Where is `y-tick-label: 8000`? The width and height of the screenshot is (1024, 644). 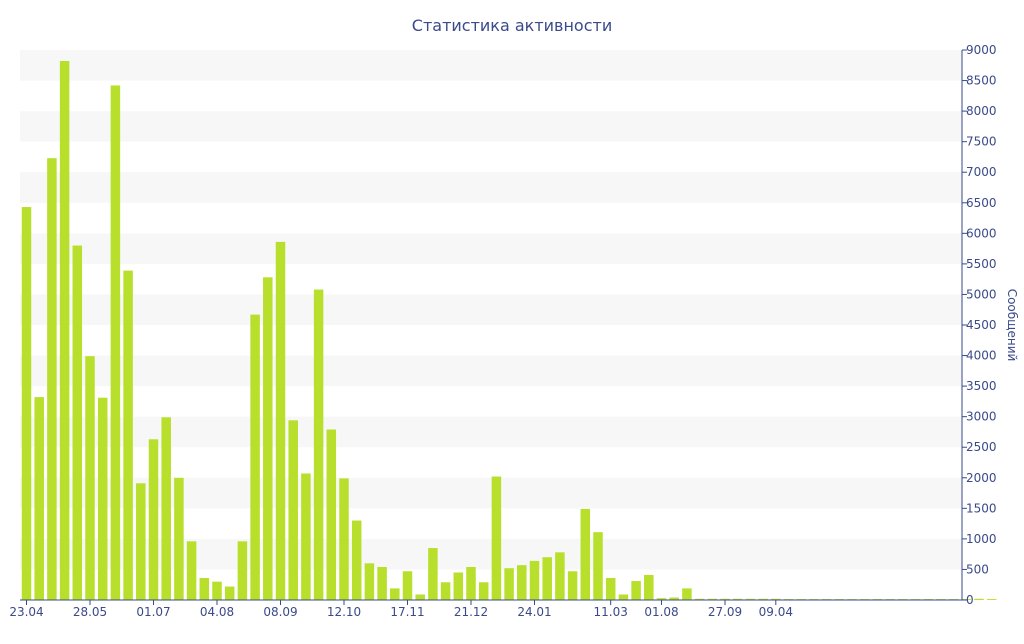 y-tick-label: 8000 is located at coordinates (981, 111).